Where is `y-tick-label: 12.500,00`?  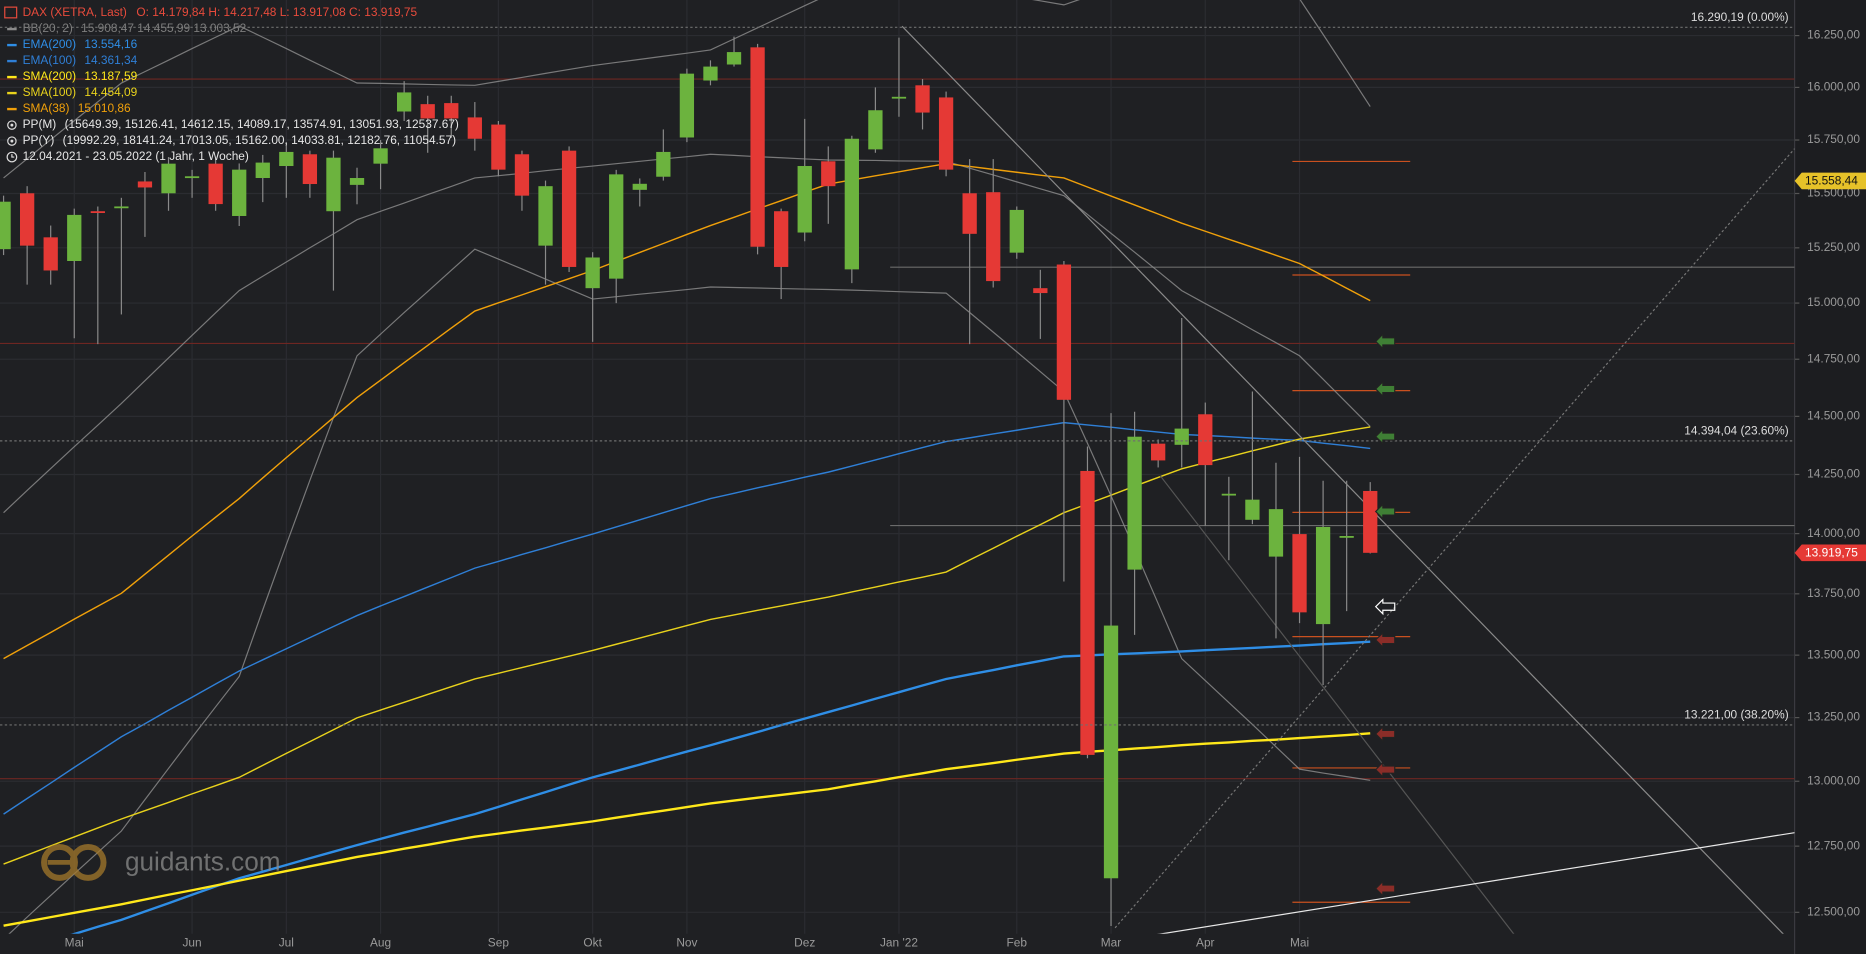
y-tick-label: 12.500,00 is located at coordinates (1833, 911).